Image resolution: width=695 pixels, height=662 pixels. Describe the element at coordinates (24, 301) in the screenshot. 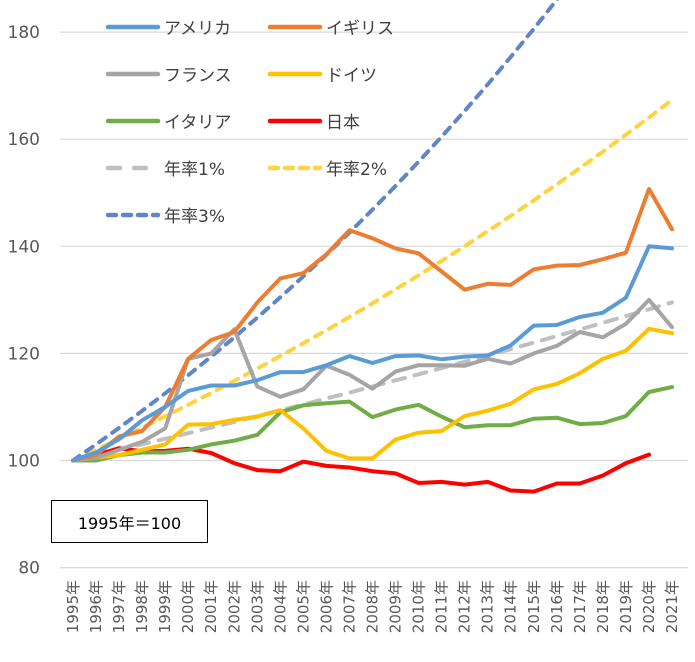

I see `y-axis-ticks: 80 100 120 140 160 180` at that location.